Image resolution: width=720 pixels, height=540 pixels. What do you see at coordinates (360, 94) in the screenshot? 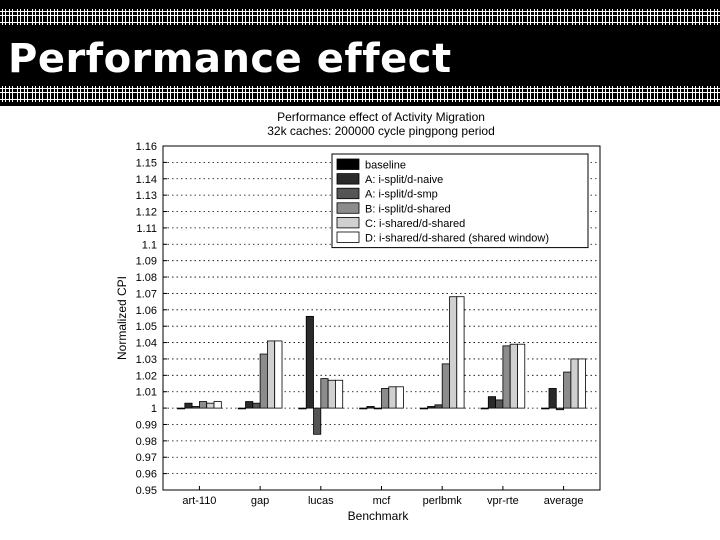
I see `greek-key-border-bottom` at bounding box center [360, 94].